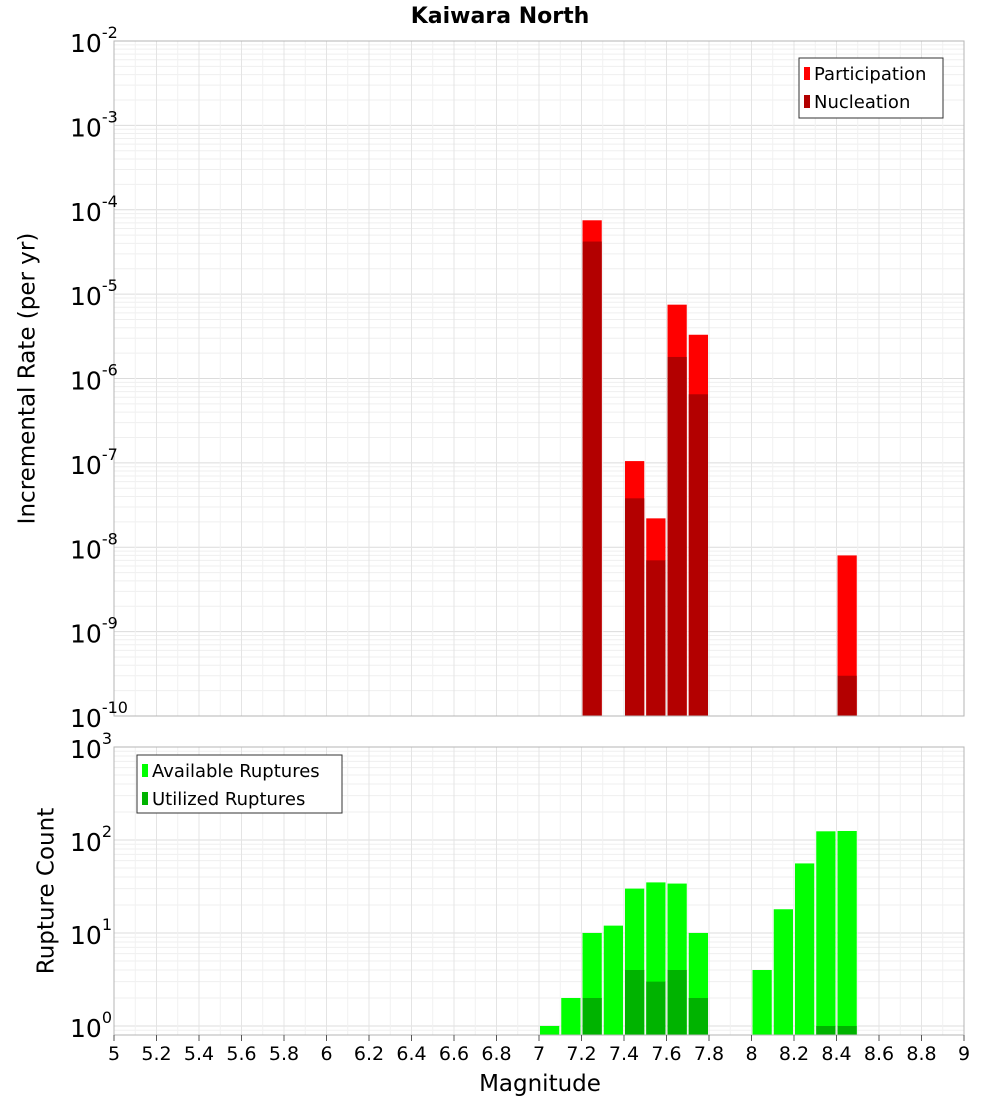 The image size is (1000, 1100). Describe the element at coordinates (581, 1054) in the screenshot. I see `x-tick-label: 7.2` at that location.